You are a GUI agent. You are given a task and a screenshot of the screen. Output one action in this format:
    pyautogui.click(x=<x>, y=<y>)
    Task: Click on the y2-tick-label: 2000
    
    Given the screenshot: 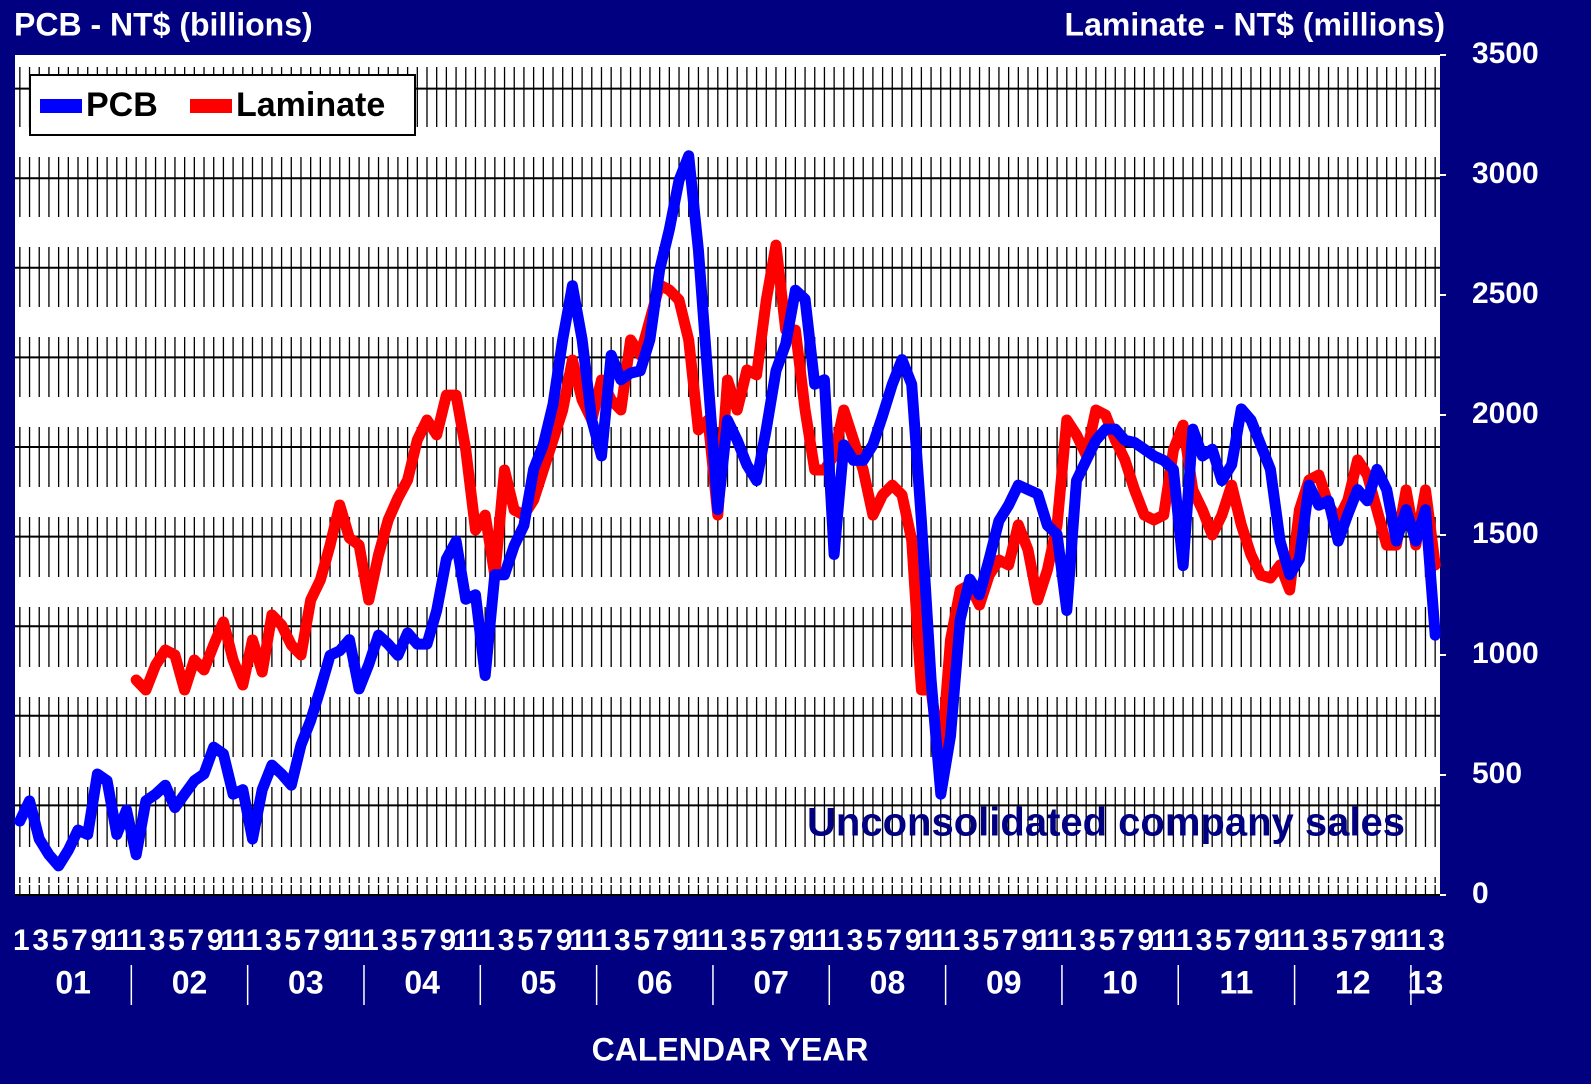 What is the action you would take?
    pyautogui.click(x=1505, y=413)
    